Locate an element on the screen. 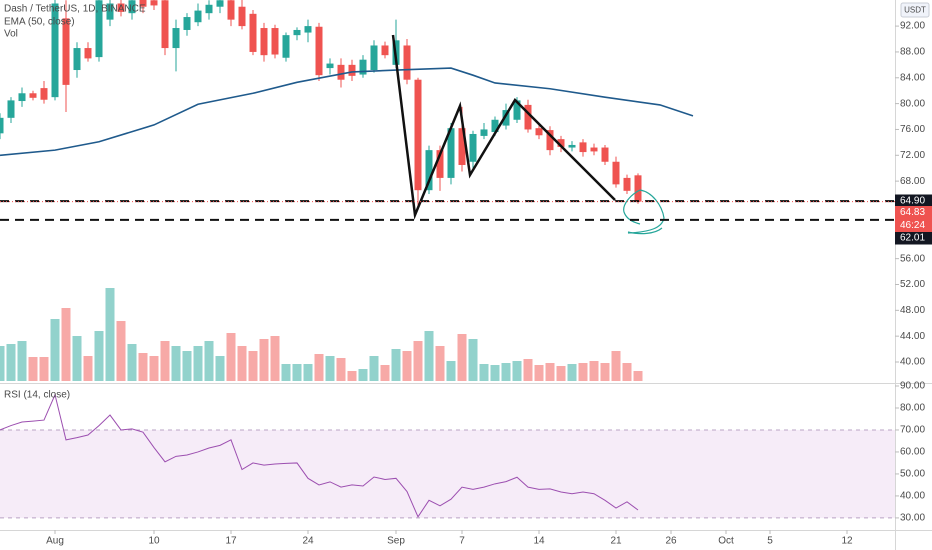  rsi-tick-label: 30.00 is located at coordinates (912, 518).